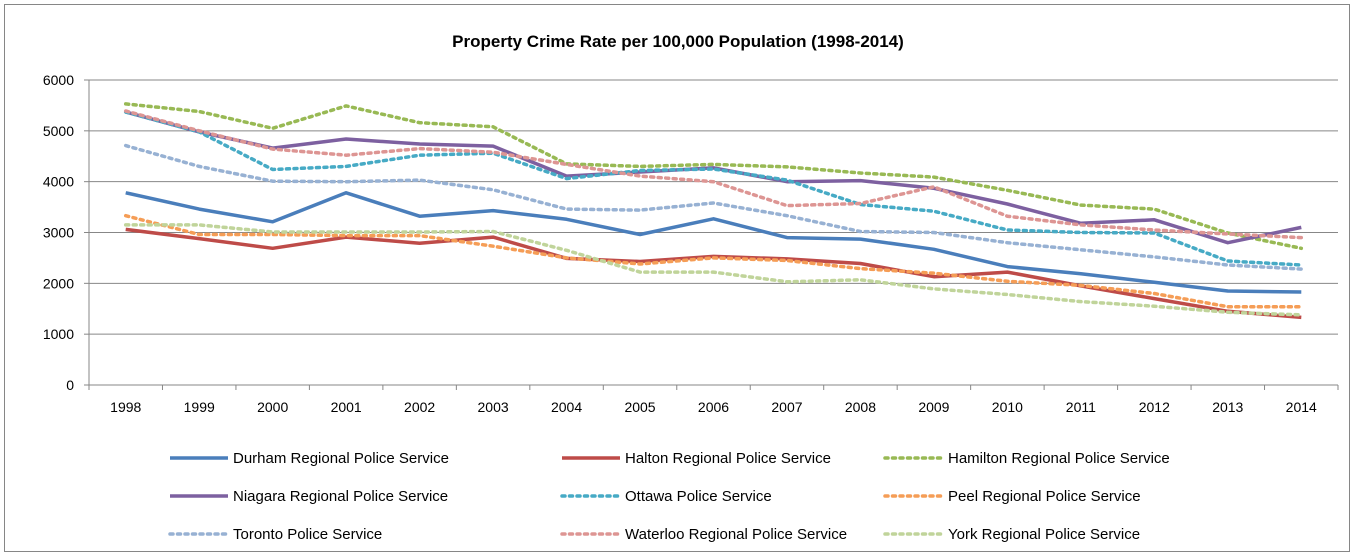  Describe the element at coordinates (1044, 496) in the screenshot. I see `legend-label: Peel Regional Police Service` at that location.